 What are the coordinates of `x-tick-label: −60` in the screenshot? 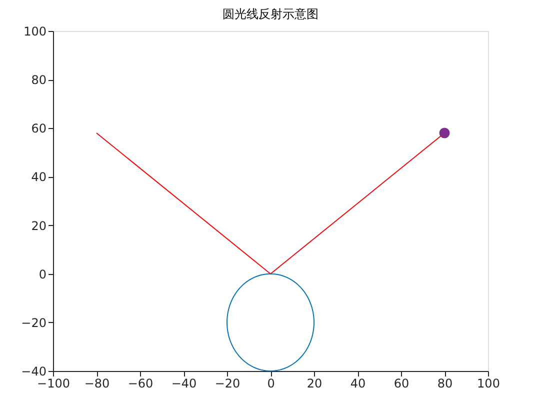 It's located at (141, 383).